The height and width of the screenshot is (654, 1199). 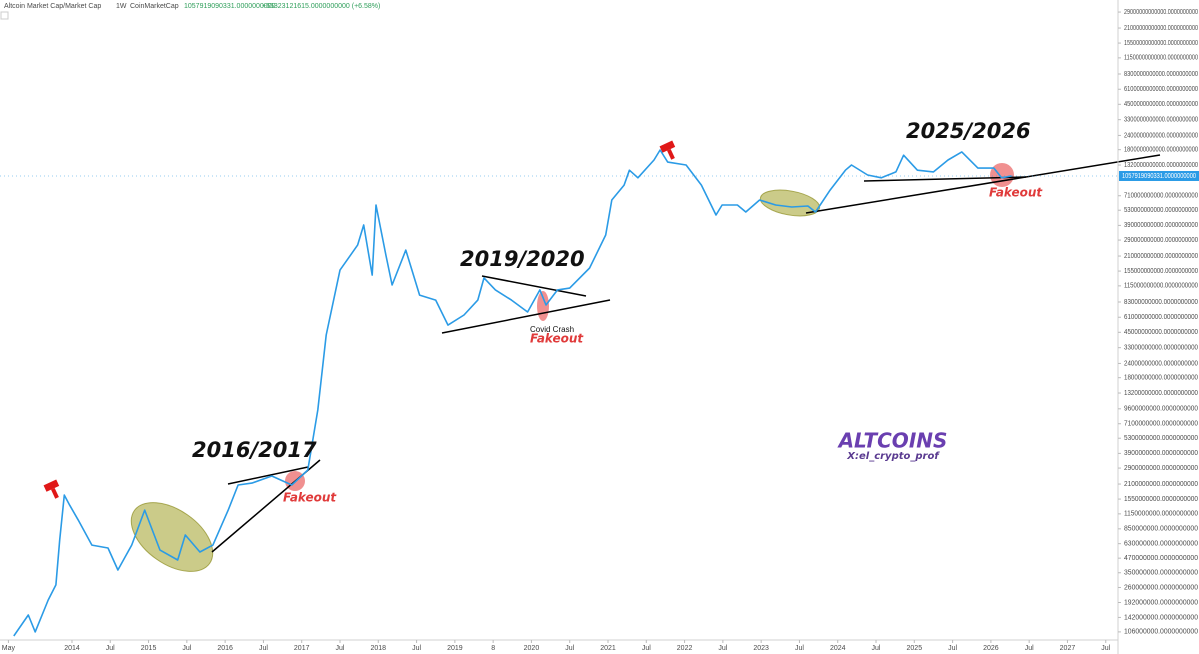 What do you see at coordinates (1161, 587) in the screenshot?
I see `y-tick-label: 260000000.0000000000` at bounding box center [1161, 587].